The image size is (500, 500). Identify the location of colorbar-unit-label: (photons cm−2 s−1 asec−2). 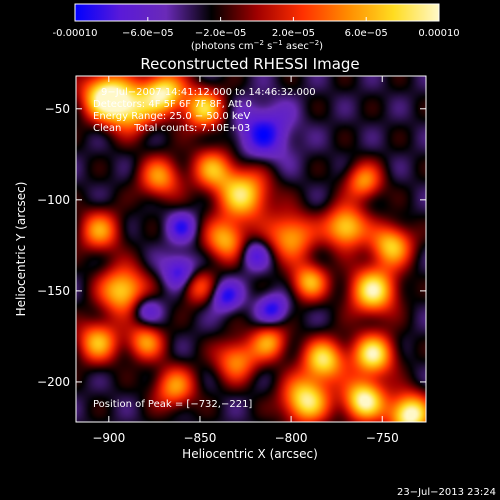
(257, 45).